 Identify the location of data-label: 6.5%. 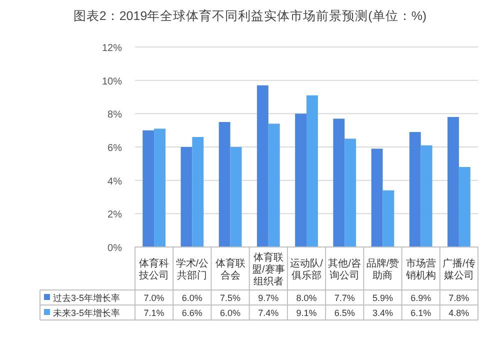
(344, 313).